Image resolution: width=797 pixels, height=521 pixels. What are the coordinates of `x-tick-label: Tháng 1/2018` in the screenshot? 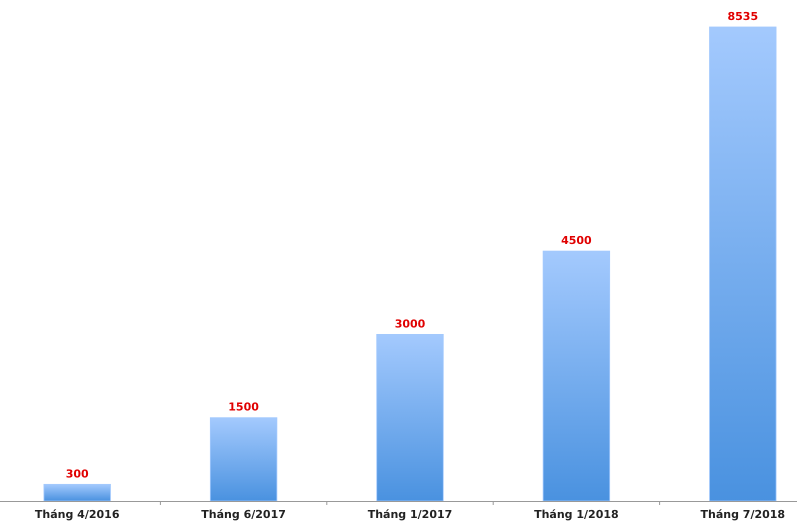 It's located at (576, 514).